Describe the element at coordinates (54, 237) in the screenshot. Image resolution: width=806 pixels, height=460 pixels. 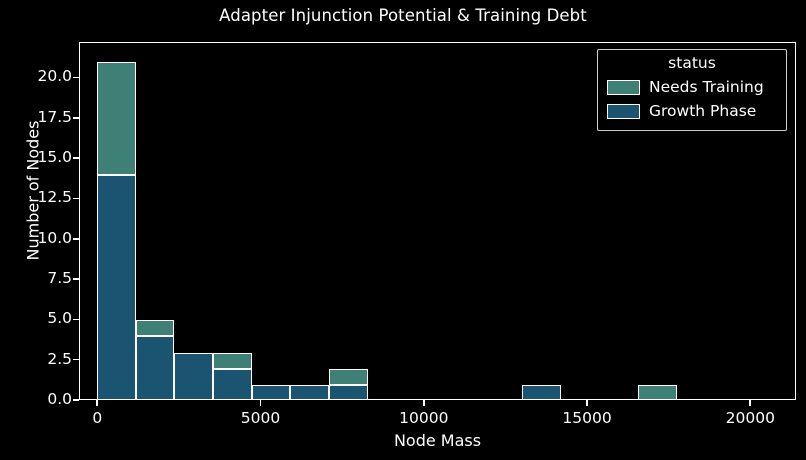
I see `y-tick-label: 10.0` at that location.